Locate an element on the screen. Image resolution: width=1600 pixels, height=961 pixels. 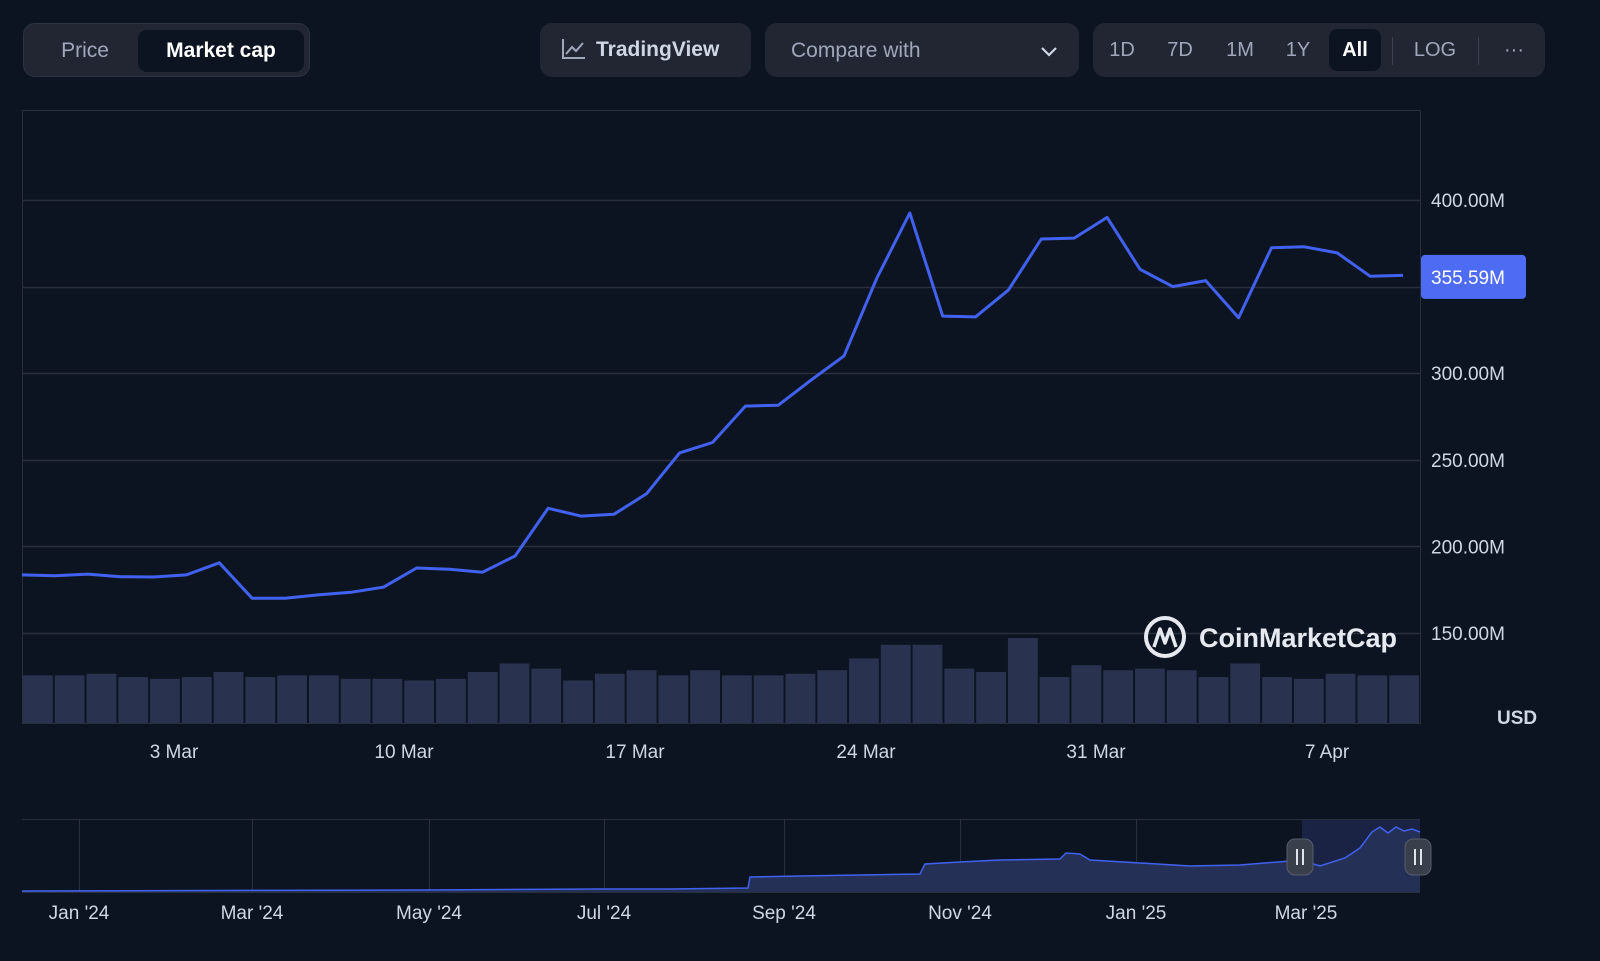
navigator-tick-label: Jan '24 is located at coordinates (79, 913).